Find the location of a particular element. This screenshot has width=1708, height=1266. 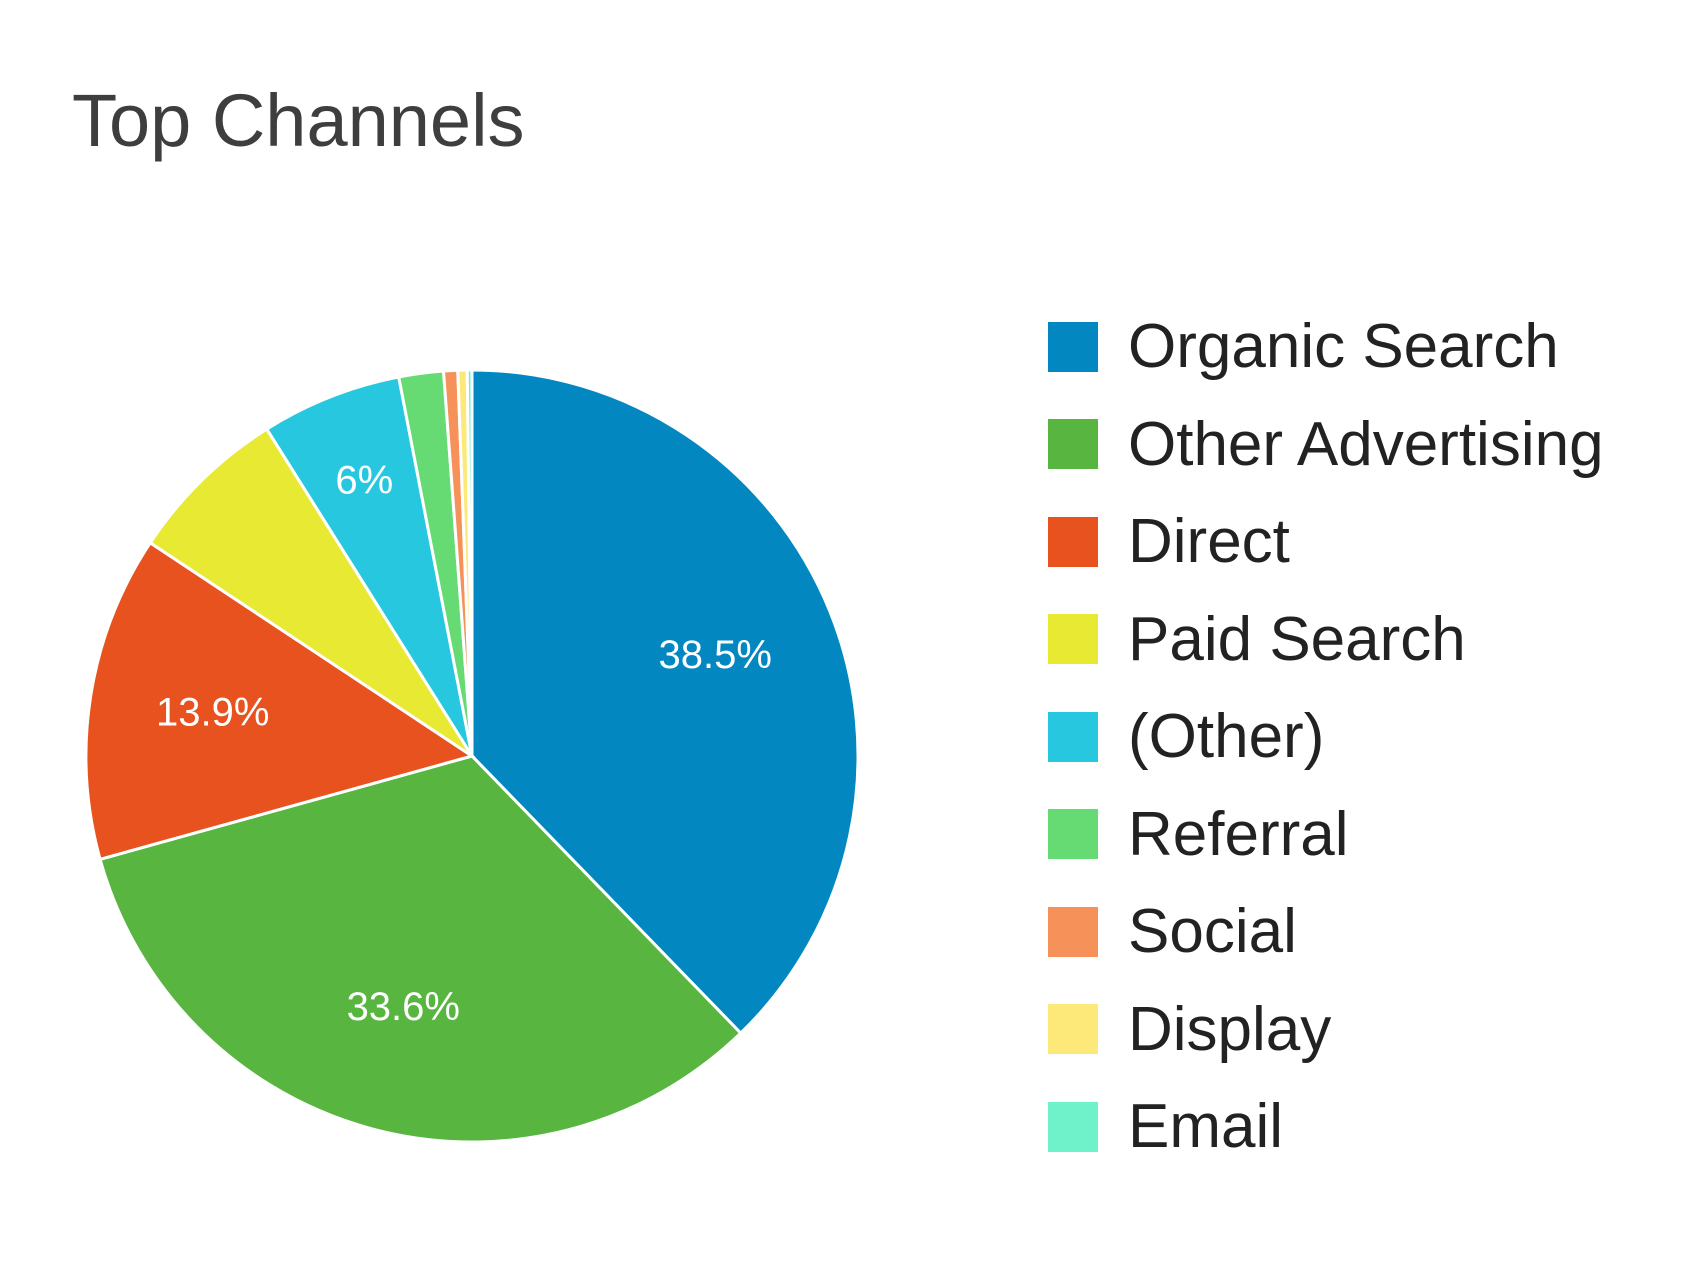

legend-item: Social is located at coordinates (1326, 932).